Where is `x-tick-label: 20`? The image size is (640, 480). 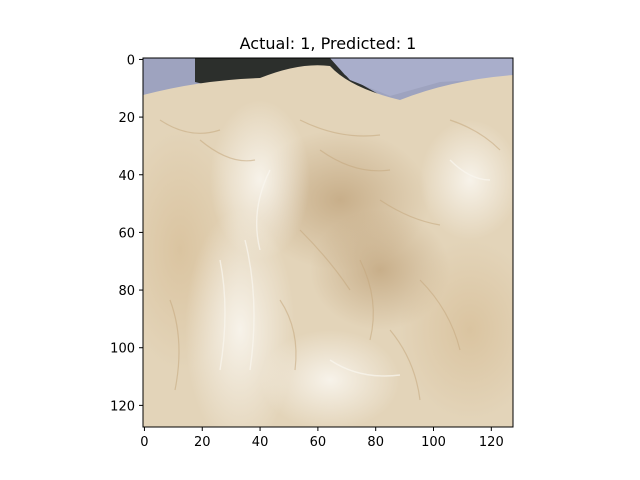 x-tick-label: 20 is located at coordinates (202, 442).